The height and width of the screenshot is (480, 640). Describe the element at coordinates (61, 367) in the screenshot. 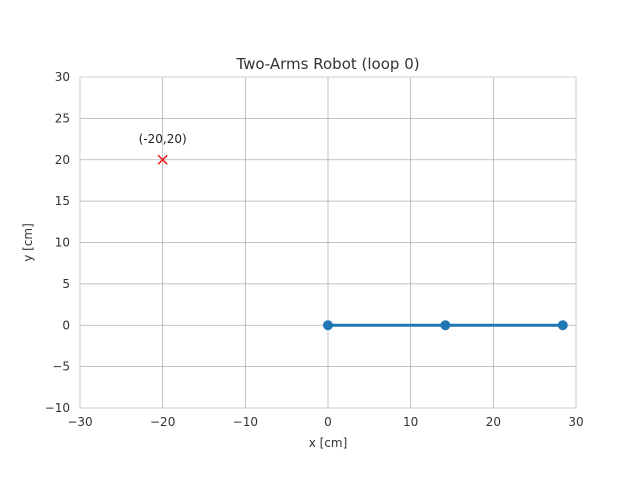

I see `y-tick-label: −5` at that location.